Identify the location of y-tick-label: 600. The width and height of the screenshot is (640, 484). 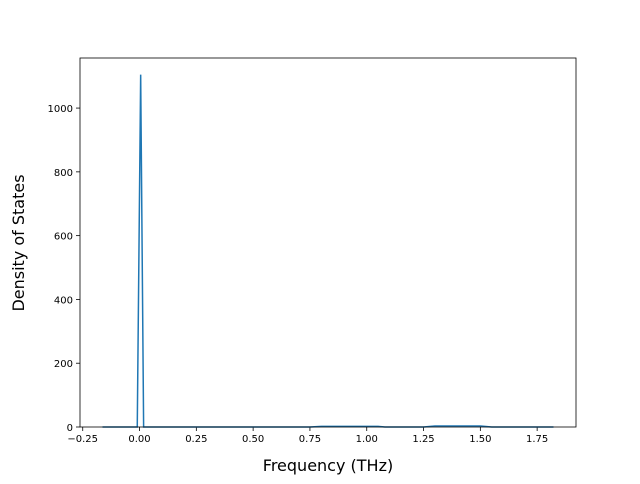
(63, 237).